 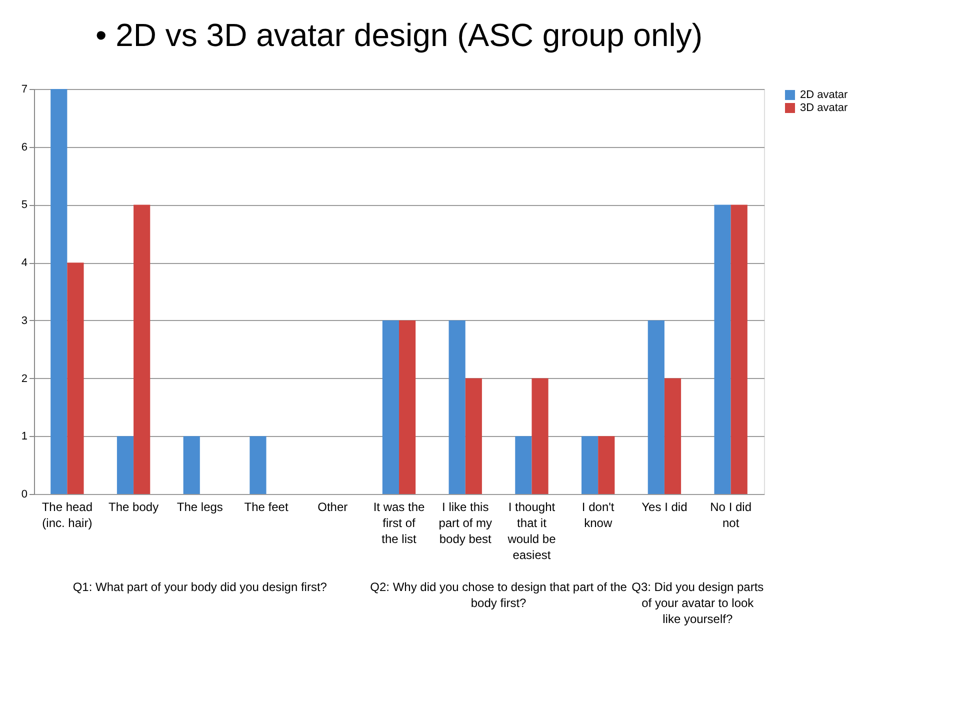 I want to click on y-tick-label: 2, so click(x=24, y=378).